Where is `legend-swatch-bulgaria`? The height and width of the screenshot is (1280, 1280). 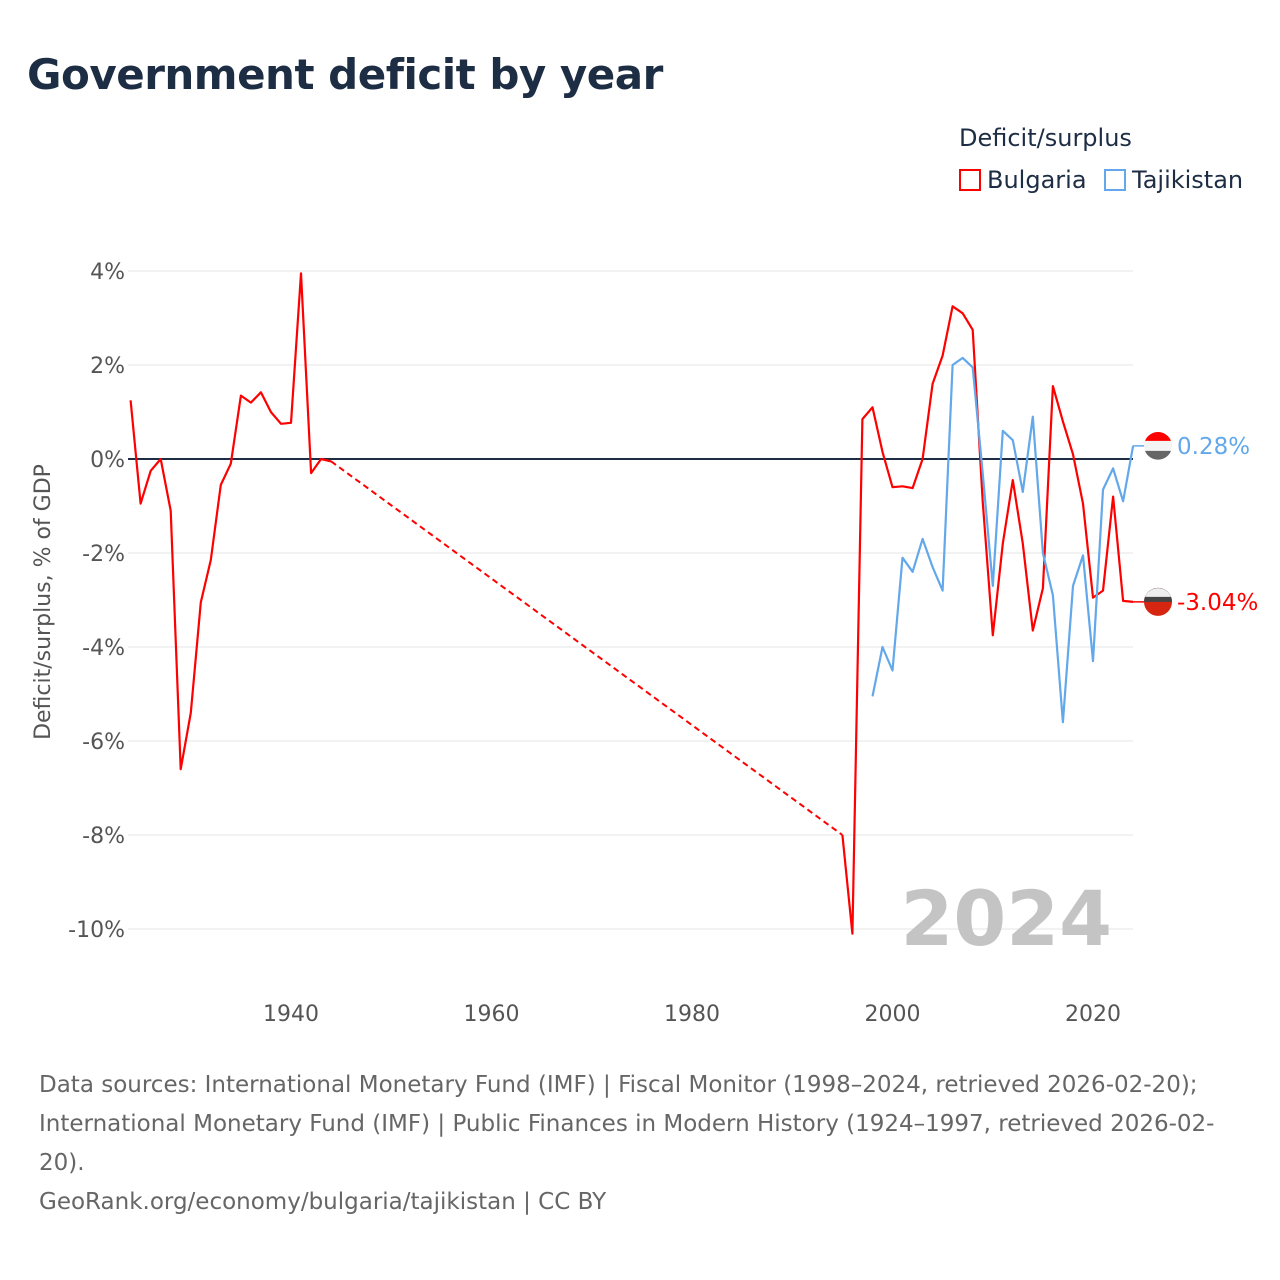 legend-swatch-bulgaria is located at coordinates (970, 180).